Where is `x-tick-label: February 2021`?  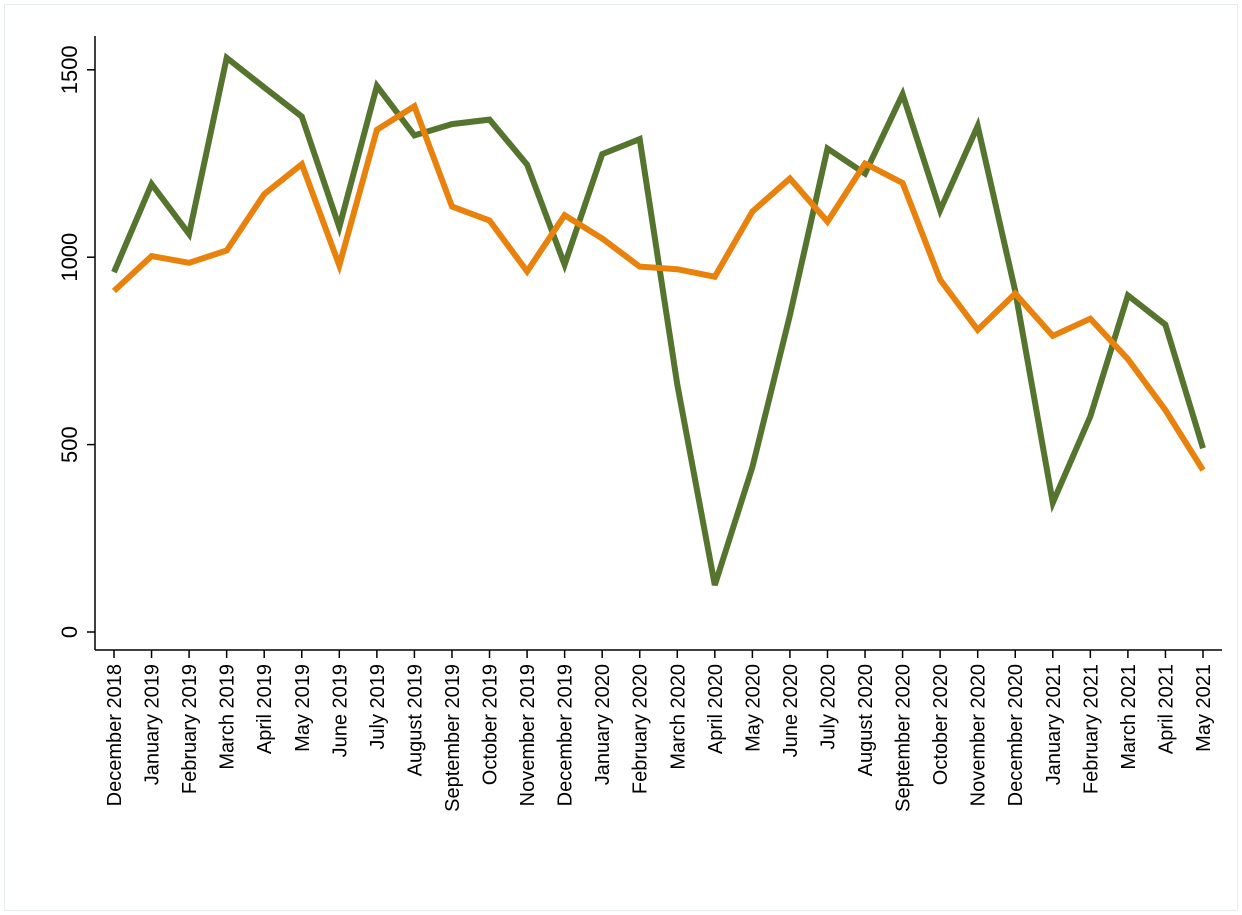
x-tick-label: February 2021 is located at coordinates (1091, 729).